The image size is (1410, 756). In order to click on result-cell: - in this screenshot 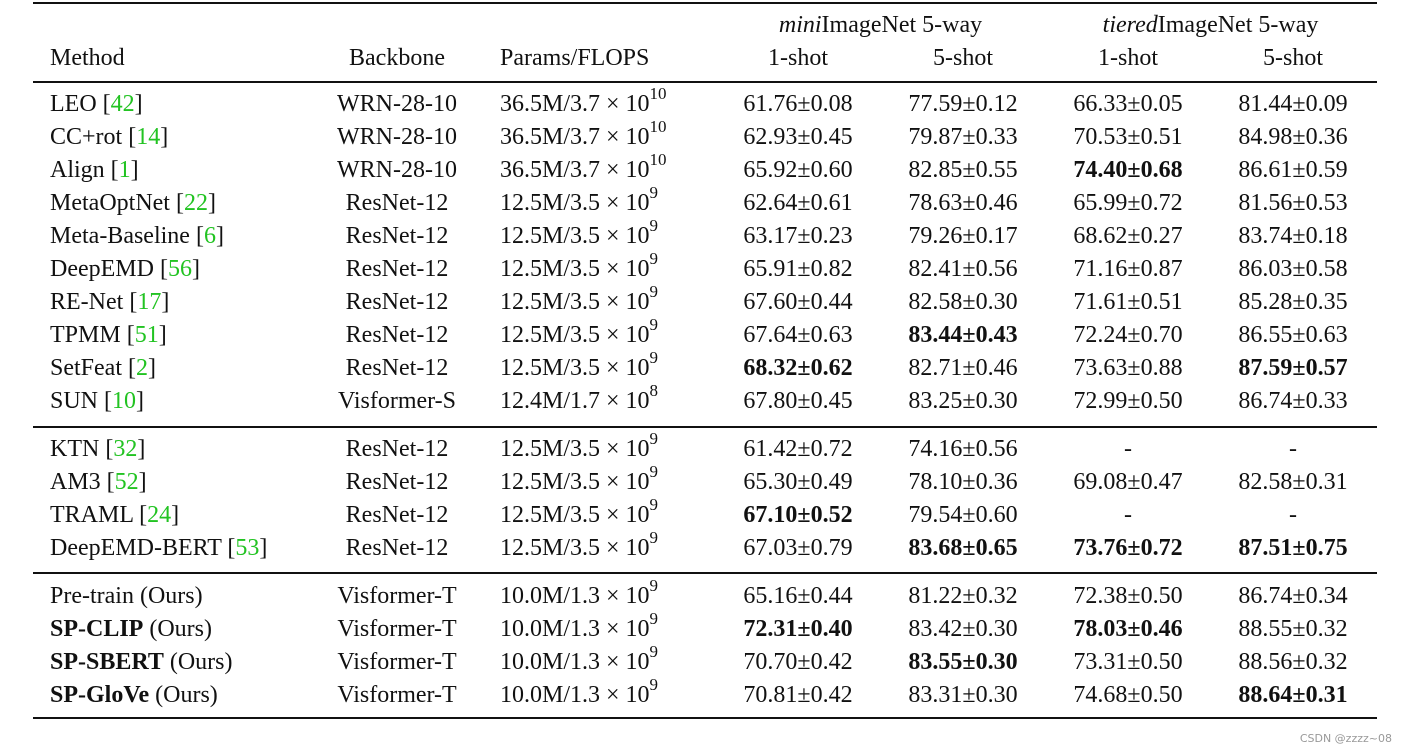, I will do `click(1293, 515)`.